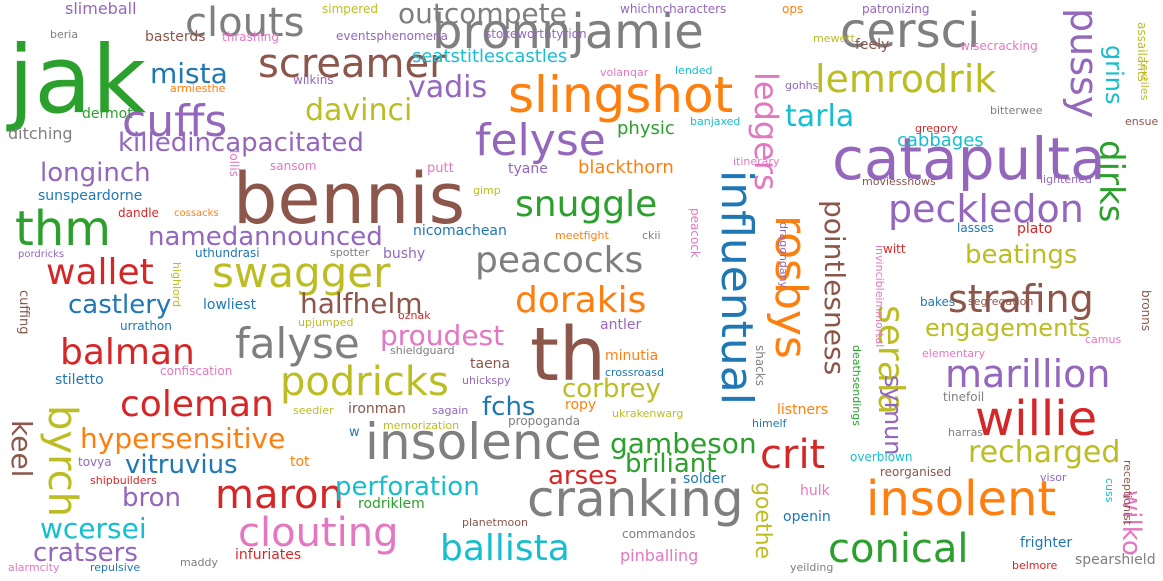 The height and width of the screenshot is (581, 1163). I want to click on cloud-word: cersci, so click(910, 31).